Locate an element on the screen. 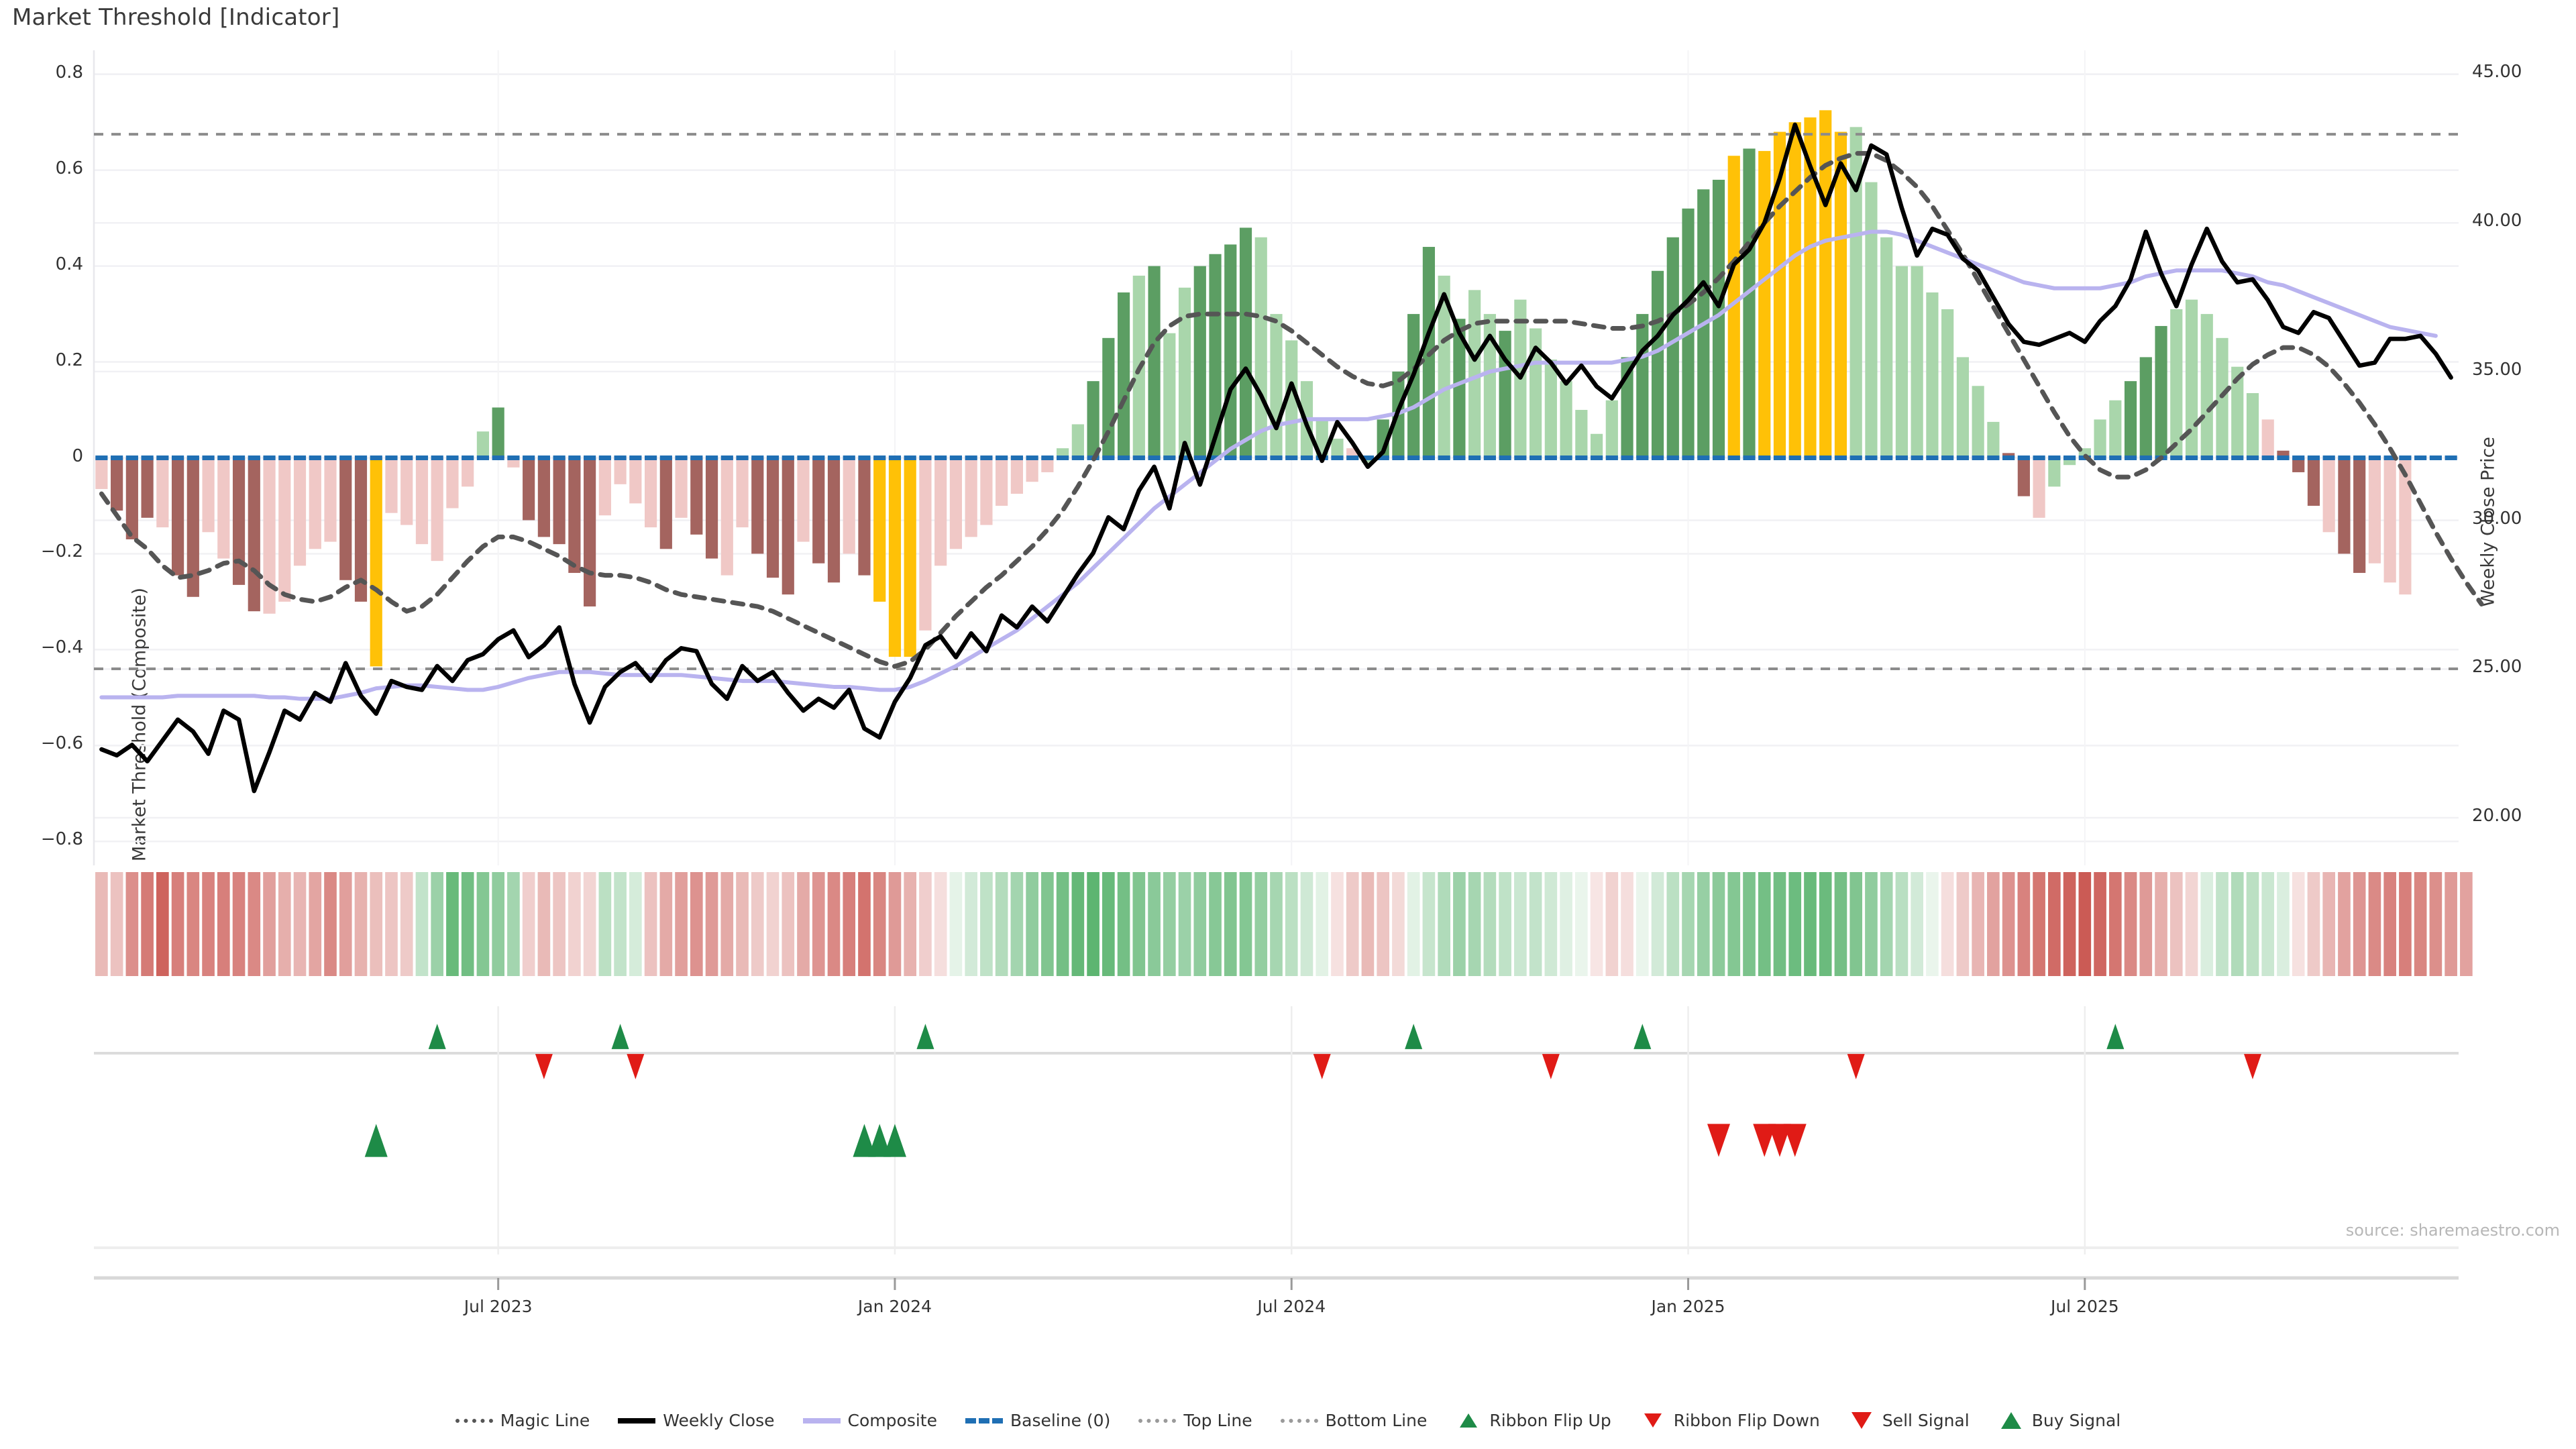 This screenshot has height=1449, width=2576. buy-signal-marker is located at coordinates (880, 1140).